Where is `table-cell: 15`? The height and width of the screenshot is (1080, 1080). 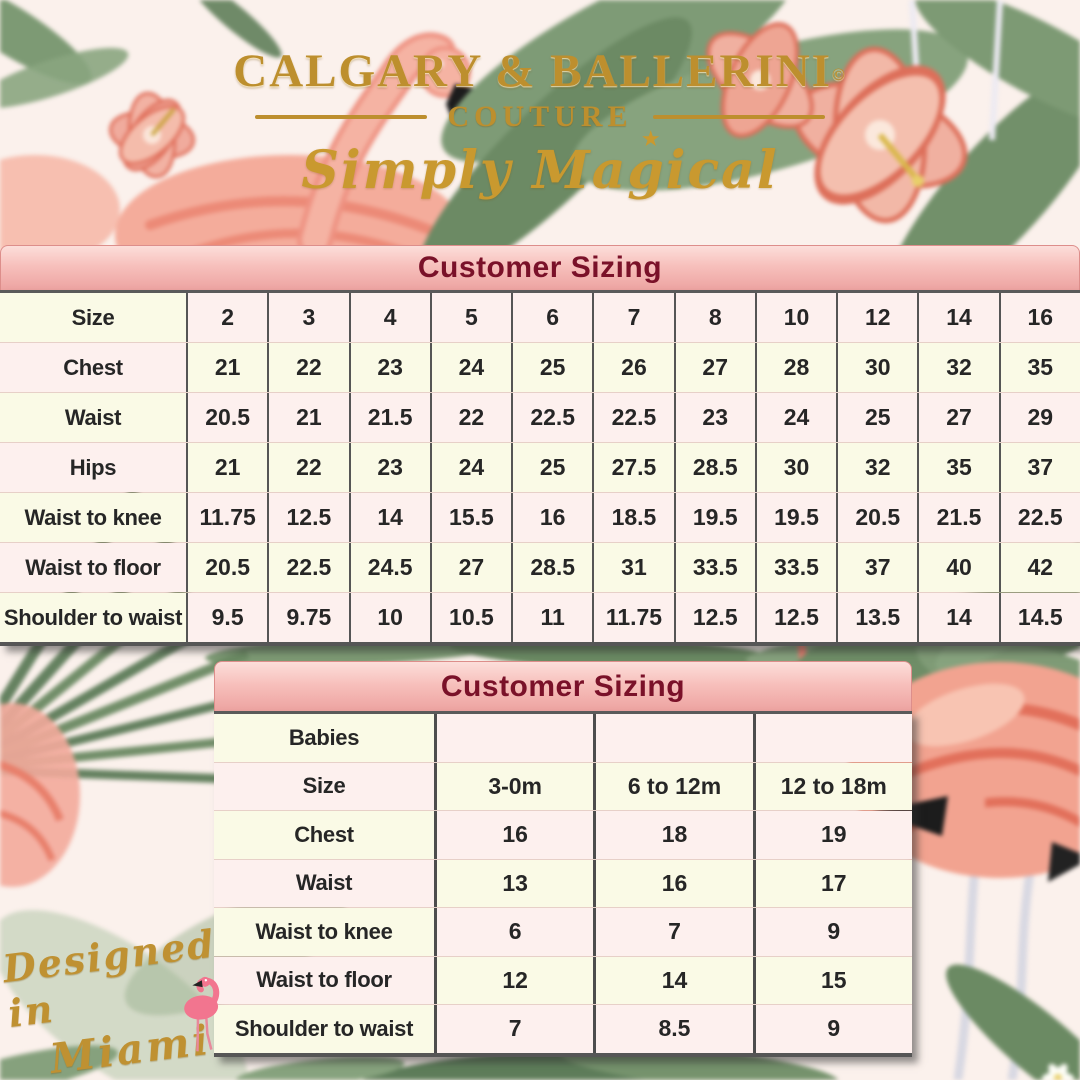 table-cell: 15 is located at coordinates (832, 980).